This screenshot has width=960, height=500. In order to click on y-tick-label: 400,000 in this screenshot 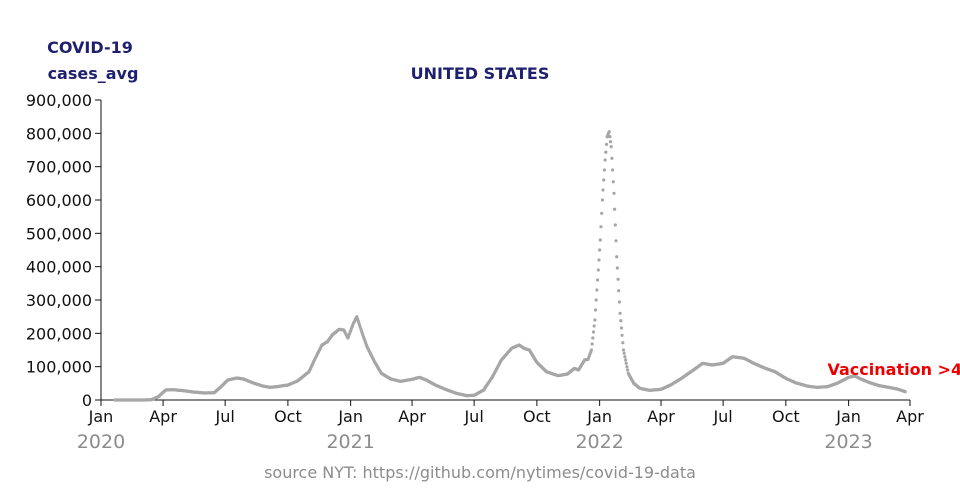, I will do `click(59, 267)`.